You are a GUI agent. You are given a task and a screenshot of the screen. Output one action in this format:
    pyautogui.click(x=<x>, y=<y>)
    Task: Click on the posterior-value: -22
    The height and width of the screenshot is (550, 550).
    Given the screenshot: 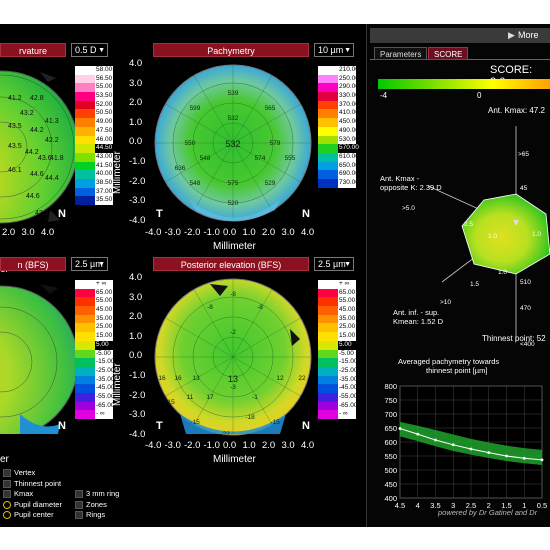 What is the action you would take?
    pyautogui.click(x=225, y=434)
    